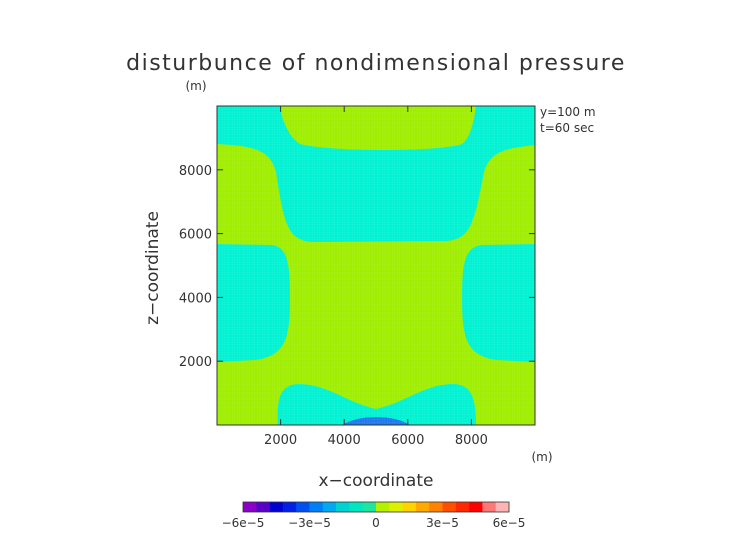 The height and width of the screenshot is (536, 752). What do you see at coordinates (471, 440) in the screenshot?
I see `x-tick-label: 8000` at bounding box center [471, 440].